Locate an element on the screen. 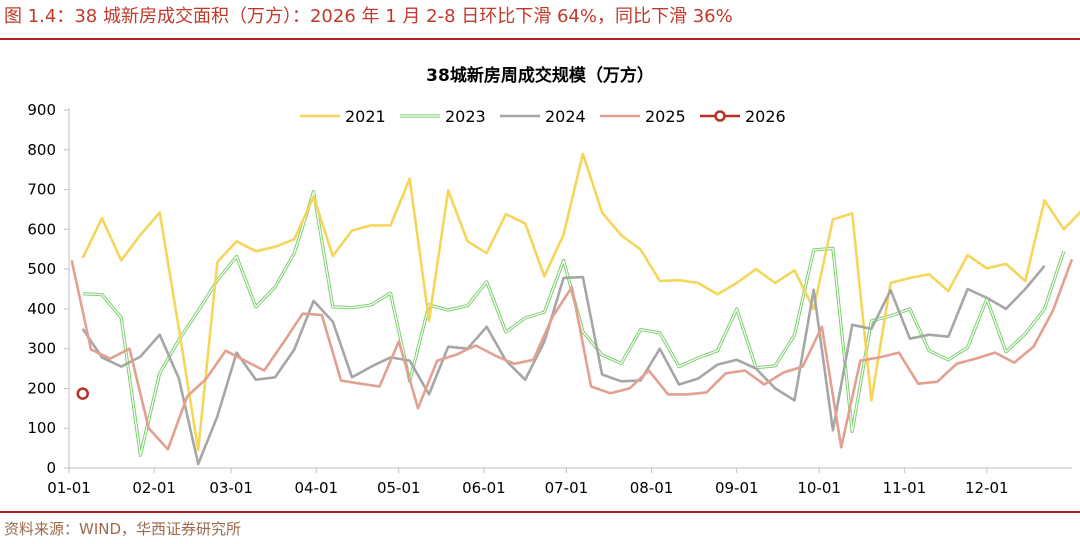  x-tick-label: 02-01 is located at coordinates (154, 488).